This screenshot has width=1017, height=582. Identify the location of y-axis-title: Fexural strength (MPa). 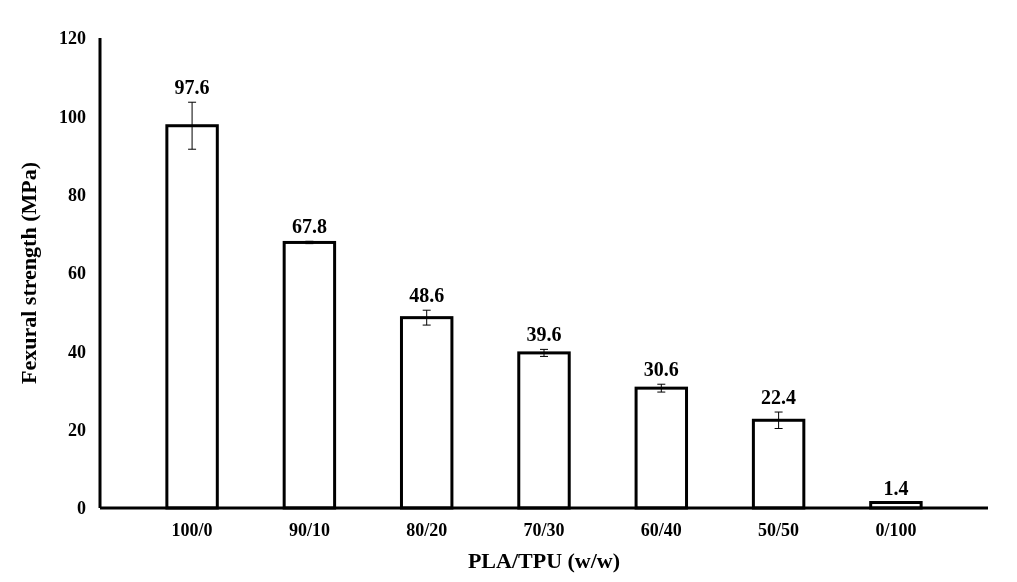
(28, 273).